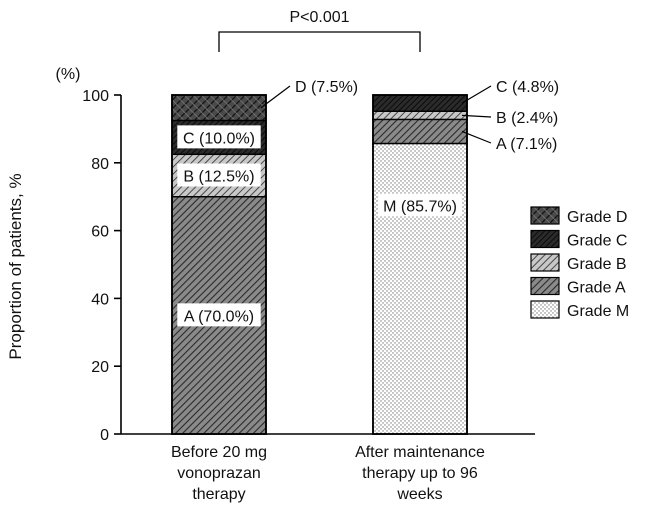 The image size is (646, 516). I want to click on bar-label: A (70.0%), so click(219, 316).